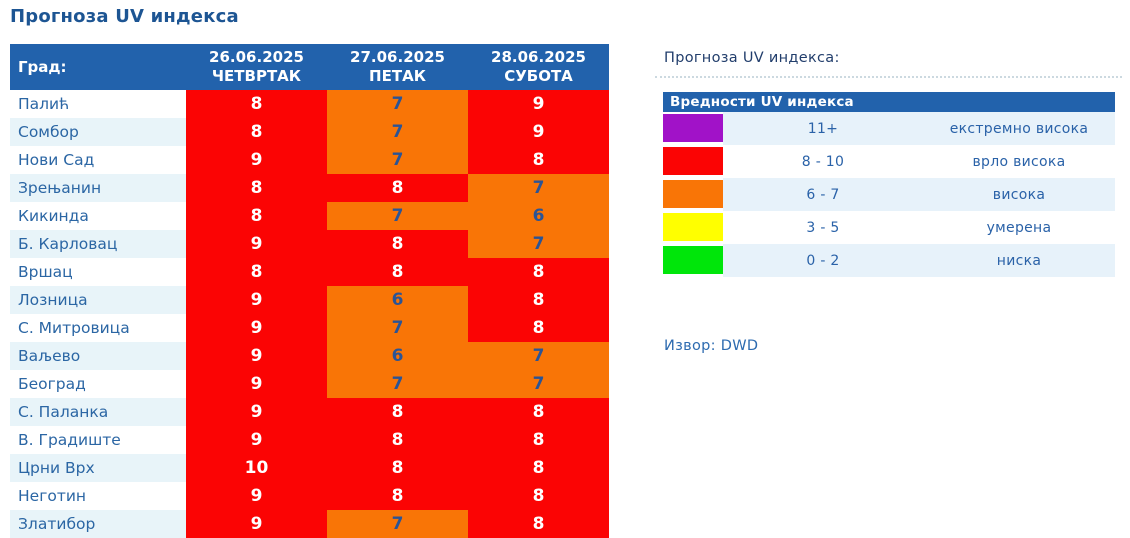  I want to click on forecast-row: Б. Карловац 9 8 7, so click(309, 244).